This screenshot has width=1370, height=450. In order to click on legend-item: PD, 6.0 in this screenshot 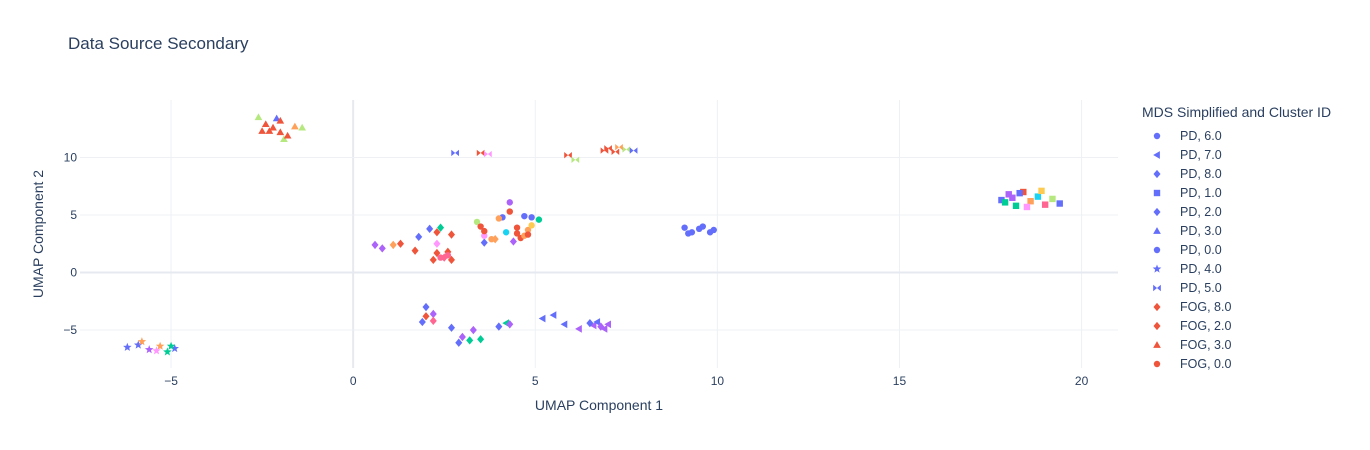, I will do `click(1236, 135)`.